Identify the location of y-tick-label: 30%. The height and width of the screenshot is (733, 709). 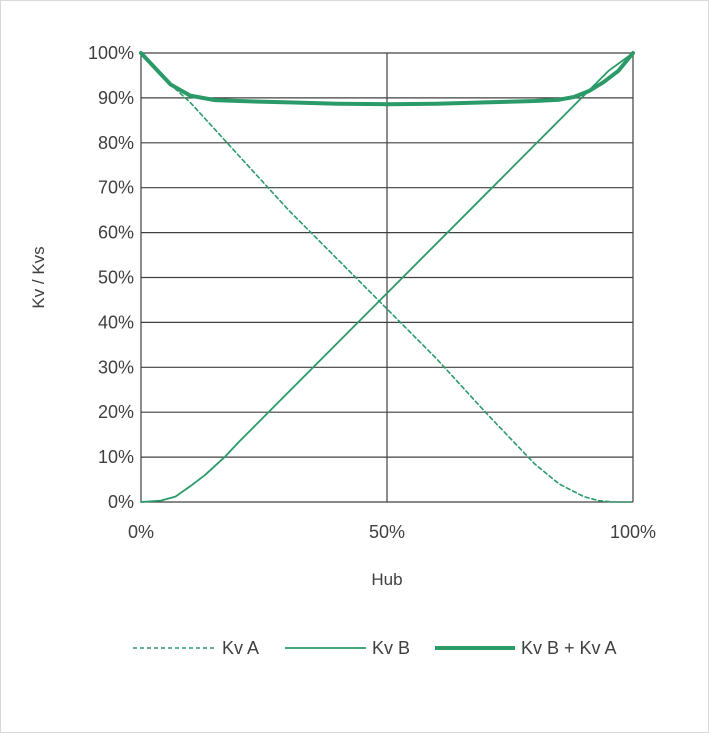
(116, 367).